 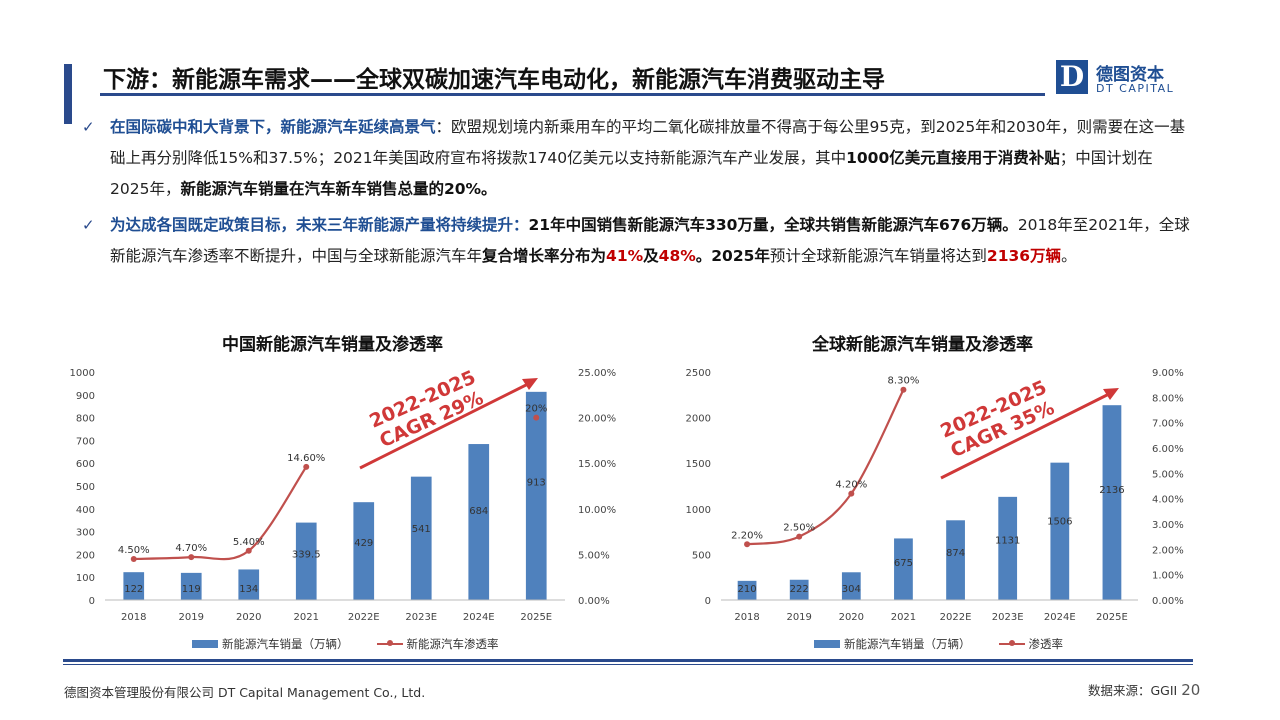 I want to click on line-value-label: 2.20%, so click(x=747, y=535).